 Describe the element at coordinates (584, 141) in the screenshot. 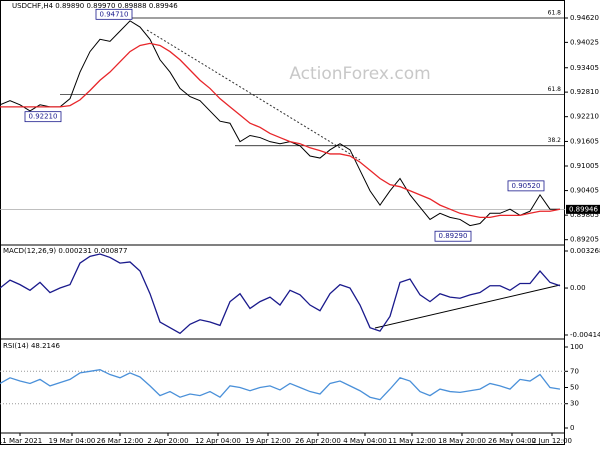

I see `y-tick-label: 0.91605` at that location.